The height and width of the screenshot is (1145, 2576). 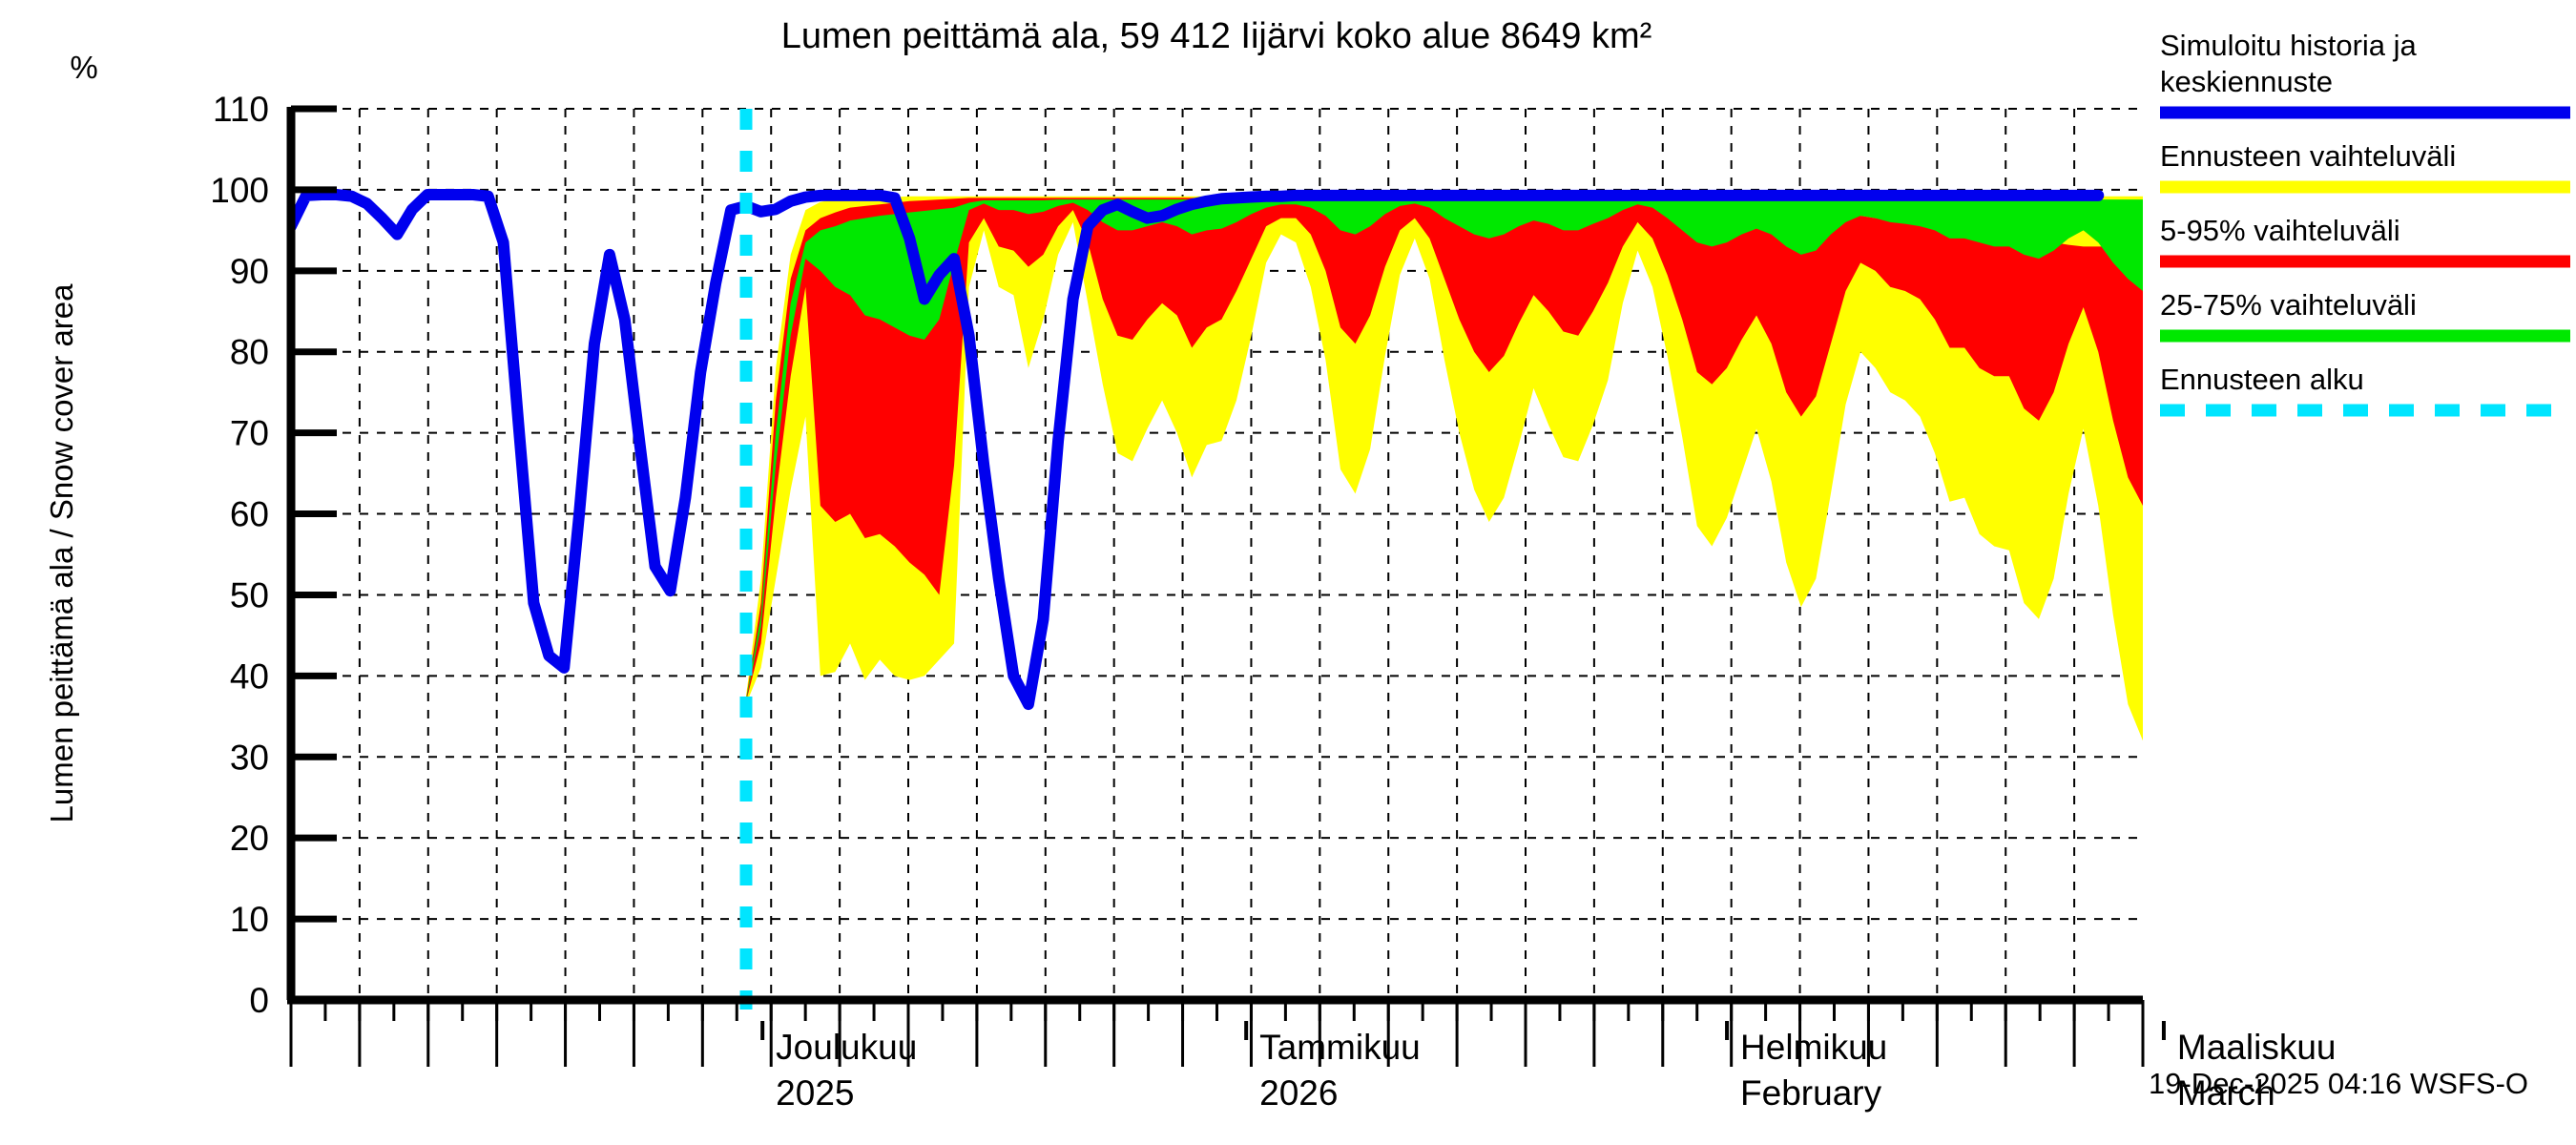 I want to click on legend-label: Ennusteen alku, so click(x=2262, y=379).